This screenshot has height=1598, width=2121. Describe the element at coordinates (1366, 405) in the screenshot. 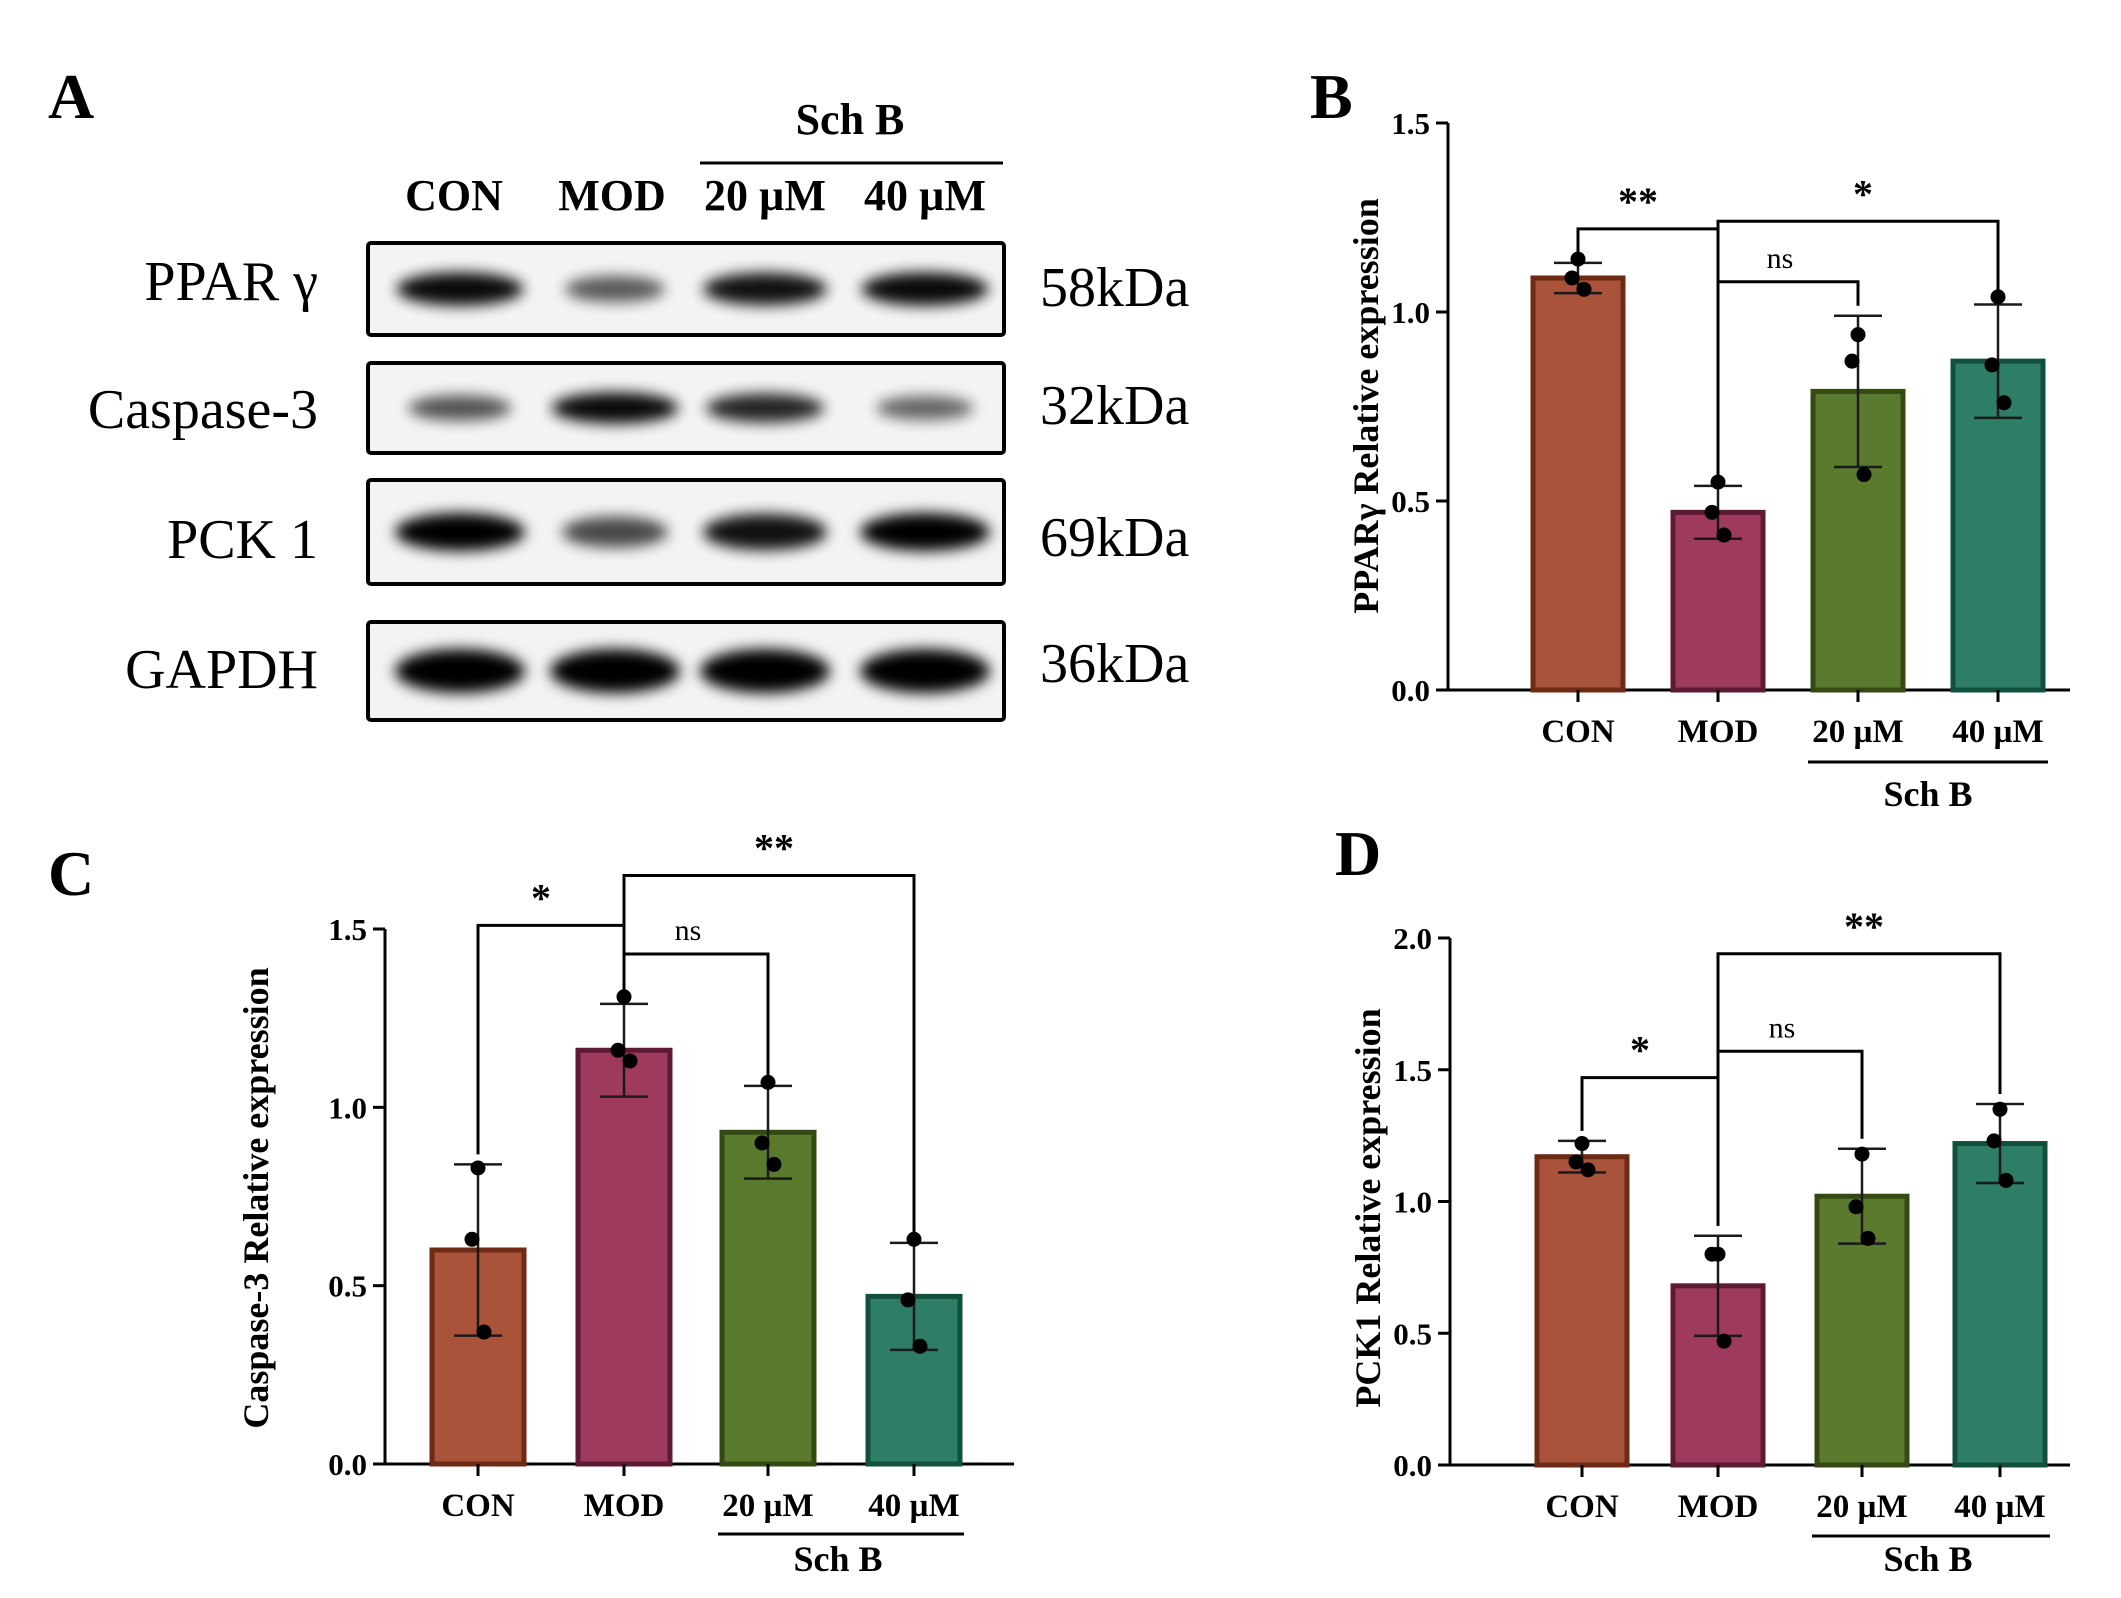

I see `y-axis-label: PPARγ Relative expression` at that location.